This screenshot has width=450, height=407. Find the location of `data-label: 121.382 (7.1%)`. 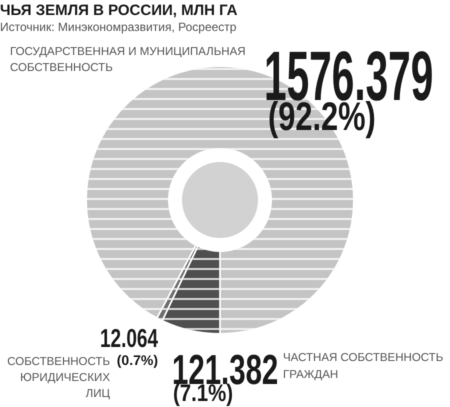

data-label: 121.382 (7.1%) is located at coordinates (225, 376).